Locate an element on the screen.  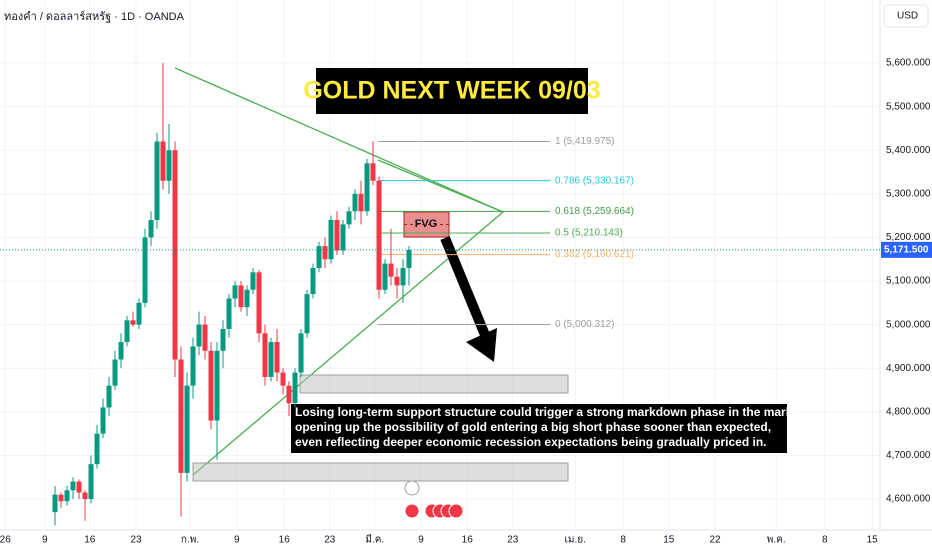
y-tick-label: 5,000.000 is located at coordinates (908, 324).